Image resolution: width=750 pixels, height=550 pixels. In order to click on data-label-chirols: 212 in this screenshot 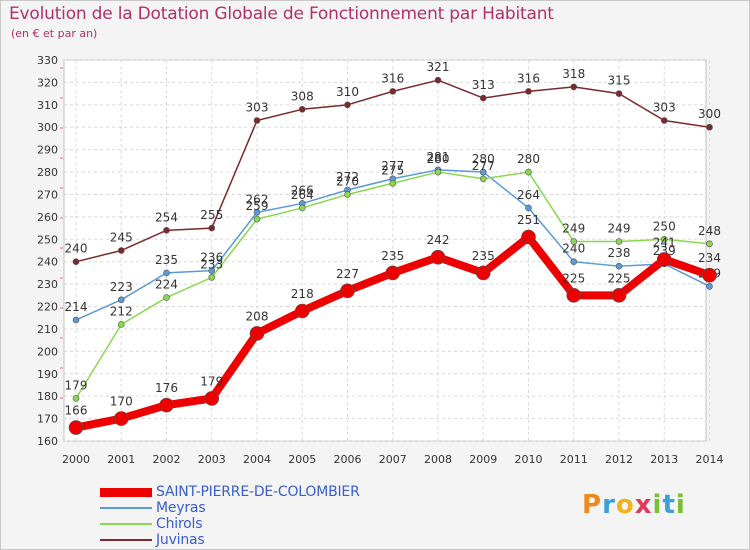, I will do `click(121, 311)`.